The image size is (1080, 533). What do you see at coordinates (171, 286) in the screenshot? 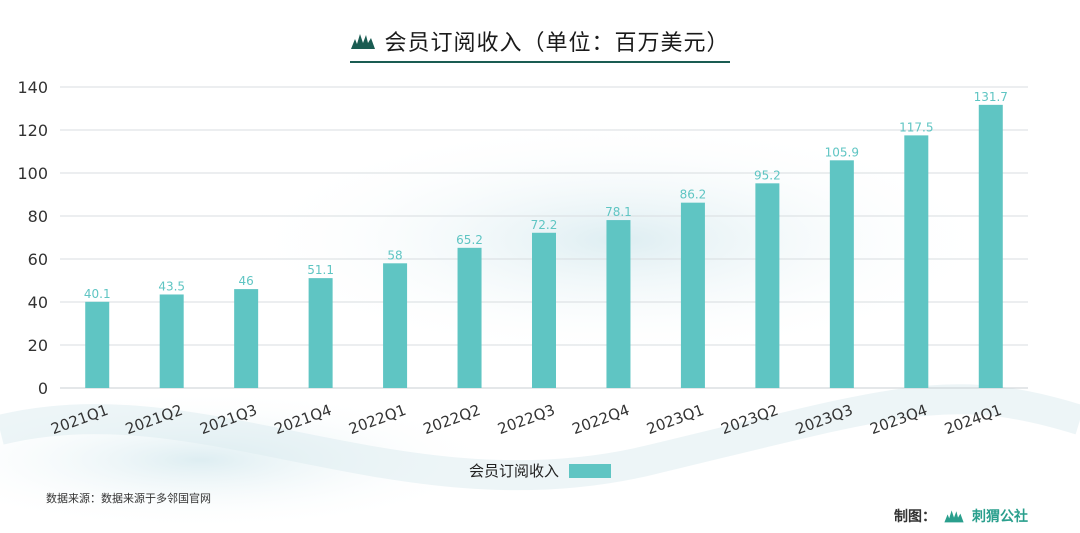
I see `value-label-2021Q2: 43.5` at bounding box center [171, 286].